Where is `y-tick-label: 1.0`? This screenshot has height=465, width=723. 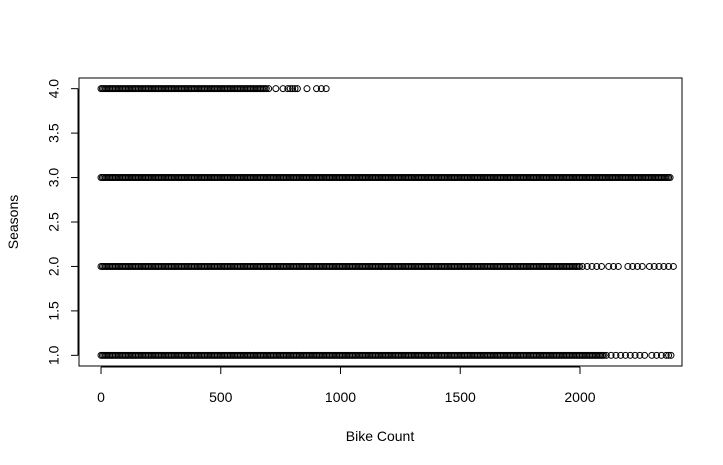 y-tick-label: 1.0 is located at coordinates (54, 355).